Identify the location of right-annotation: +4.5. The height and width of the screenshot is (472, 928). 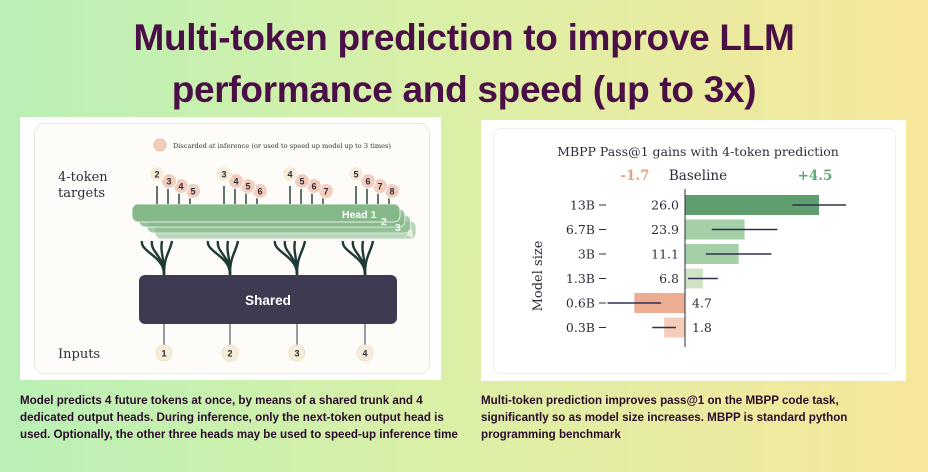
(815, 176).